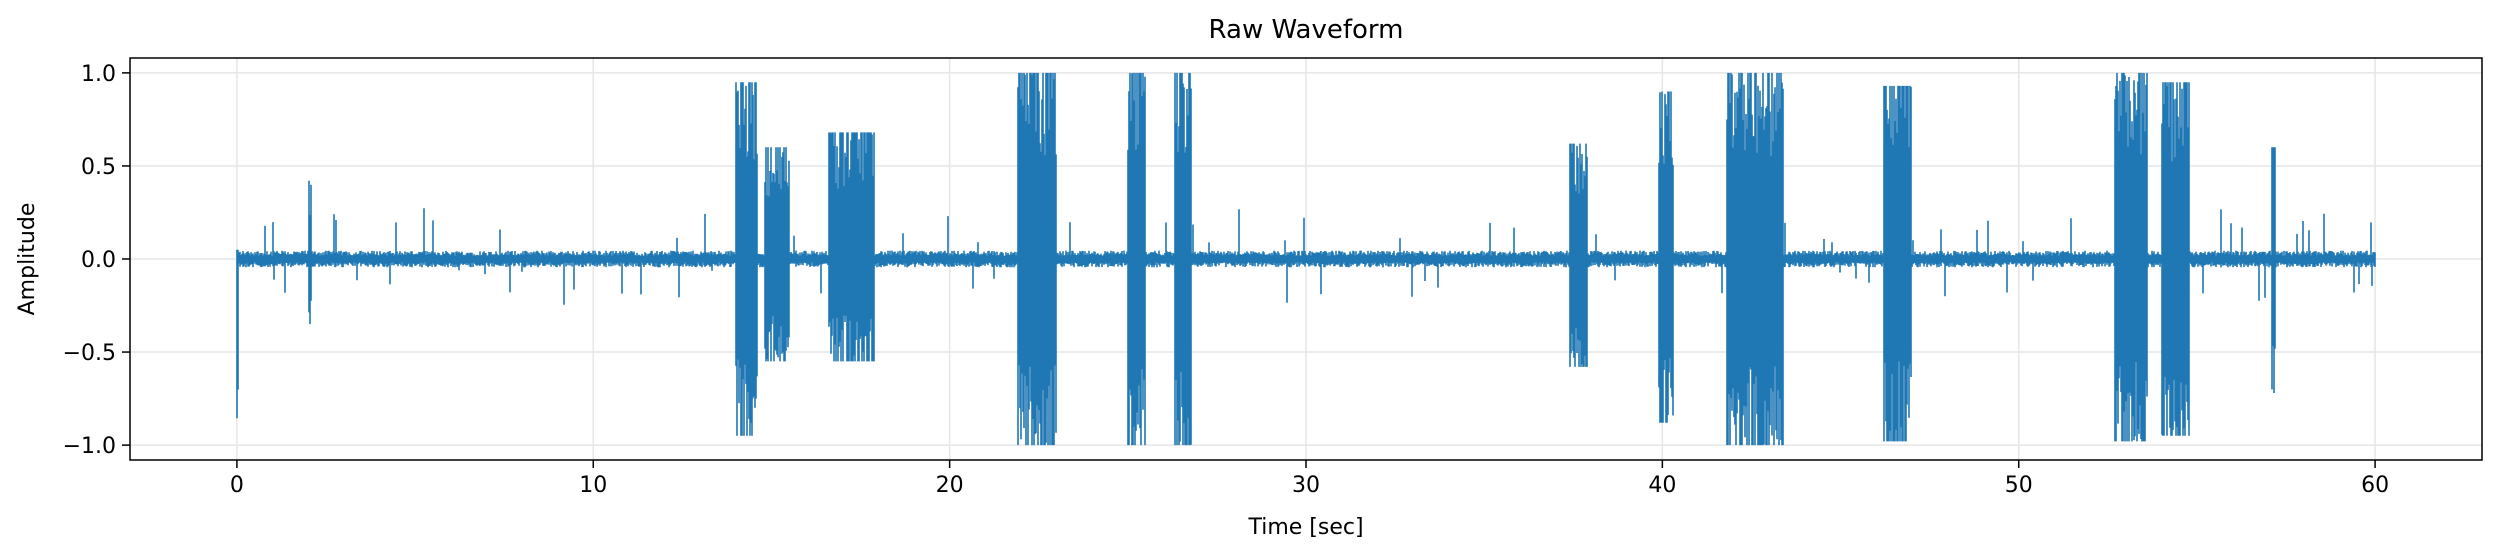 This screenshot has width=2500, height=559. I want to click on y-tick-label: −1.0, so click(89, 446).